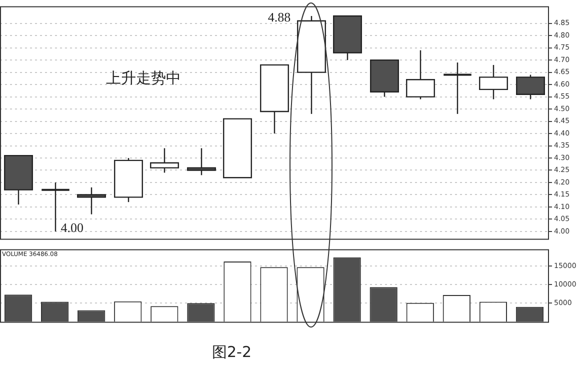  What do you see at coordinates (279, 16) in the screenshot?
I see `annotation: 4.88` at bounding box center [279, 16].